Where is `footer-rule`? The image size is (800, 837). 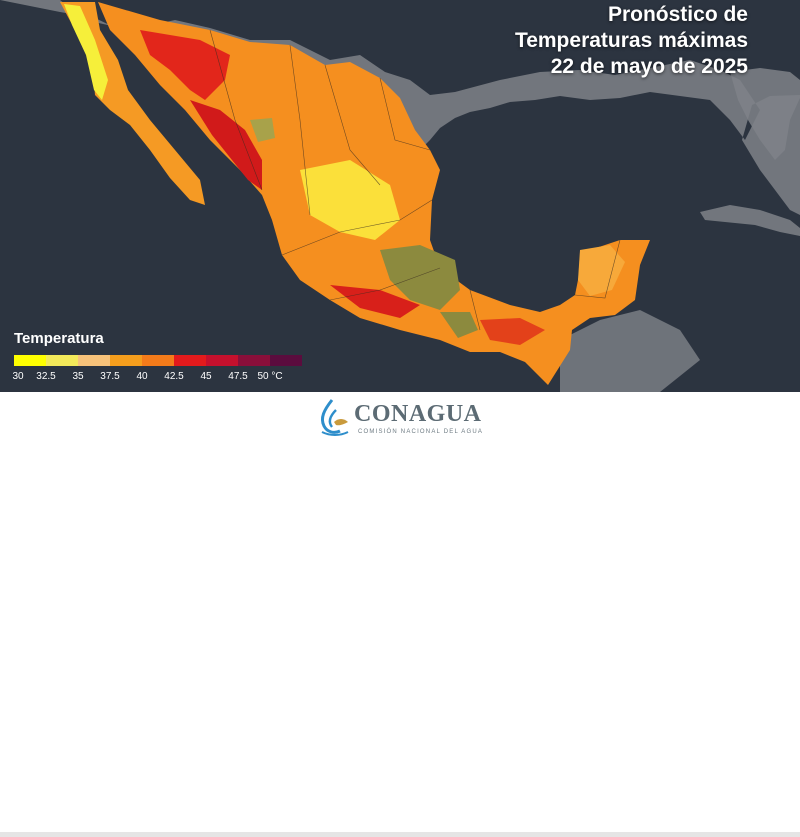
footer-rule is located at coordinates (400, 834).